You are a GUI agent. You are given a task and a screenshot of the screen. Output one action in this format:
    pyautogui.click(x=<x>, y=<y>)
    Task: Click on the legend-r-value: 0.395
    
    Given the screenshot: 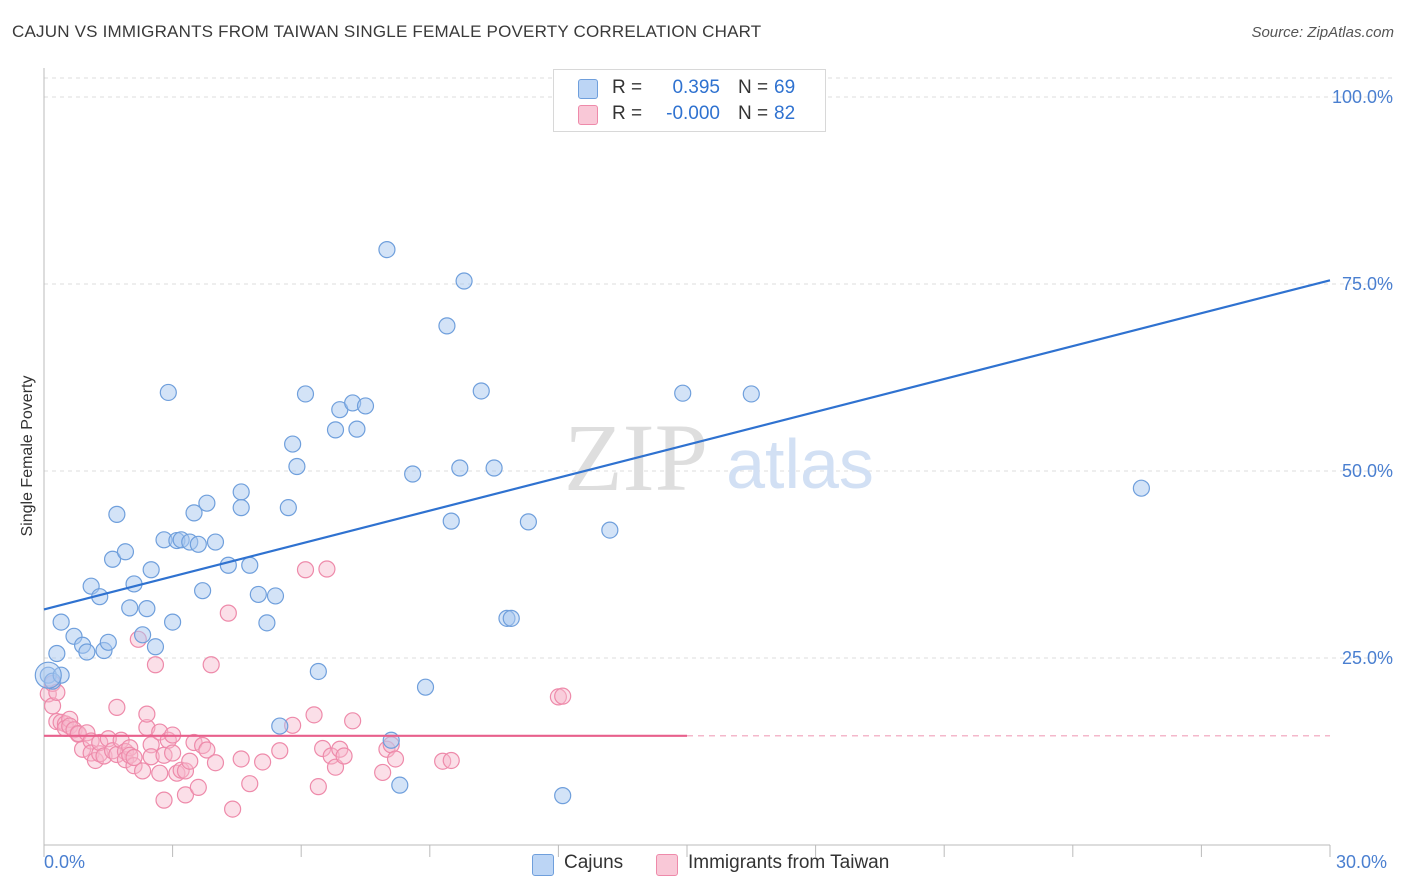 What is the action you would take?
    pyautogui.click(x=696, y=87)
    